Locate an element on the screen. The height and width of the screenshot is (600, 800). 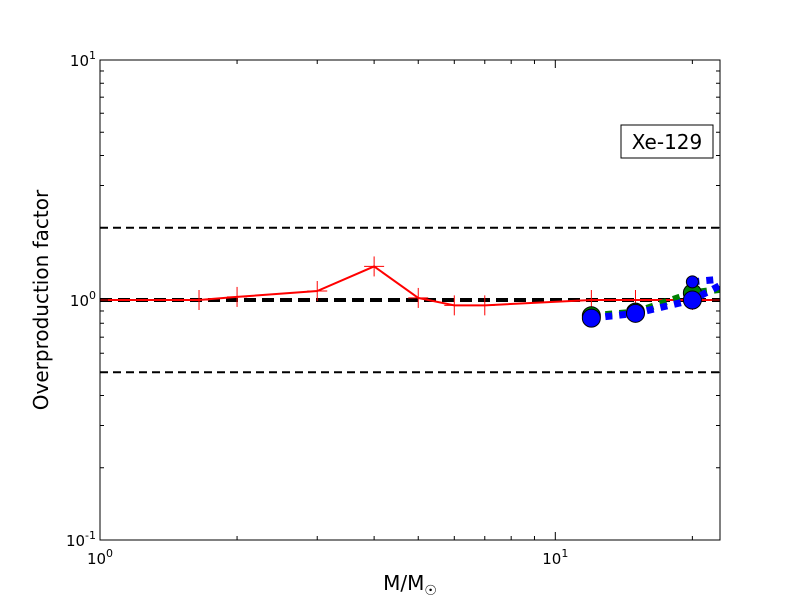
y-axis-label: Overproduction factor is located at coordinates (41, 299).